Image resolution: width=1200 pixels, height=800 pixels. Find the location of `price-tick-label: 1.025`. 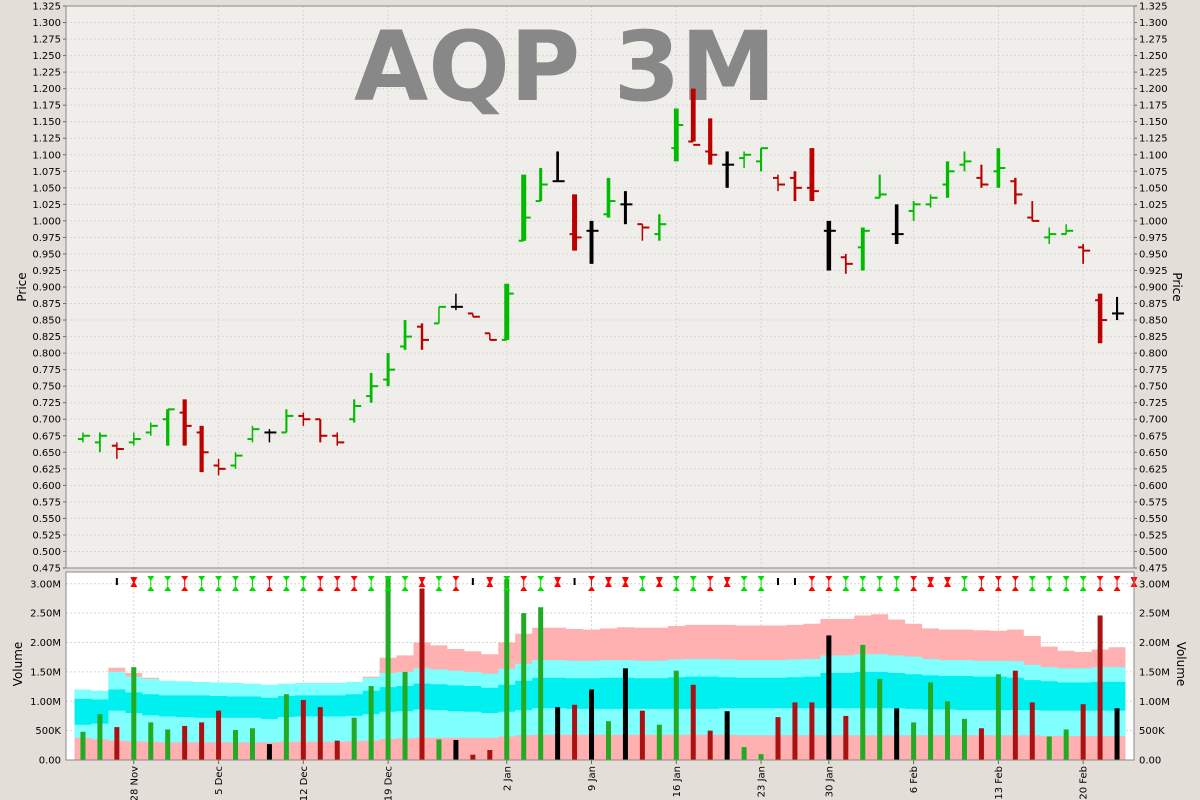

price-tick-label: 1.025 is located at coordinates (46, 205).